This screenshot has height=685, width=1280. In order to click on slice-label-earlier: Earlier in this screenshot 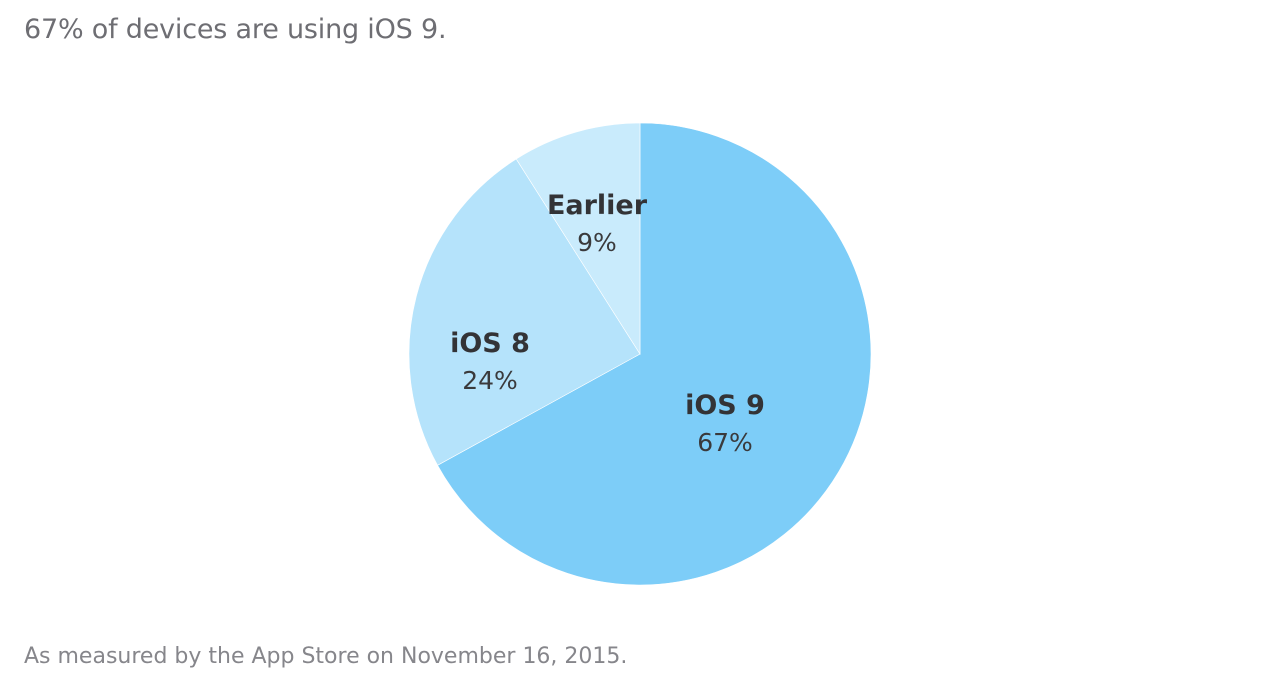, I will do `click(597, 205)`.